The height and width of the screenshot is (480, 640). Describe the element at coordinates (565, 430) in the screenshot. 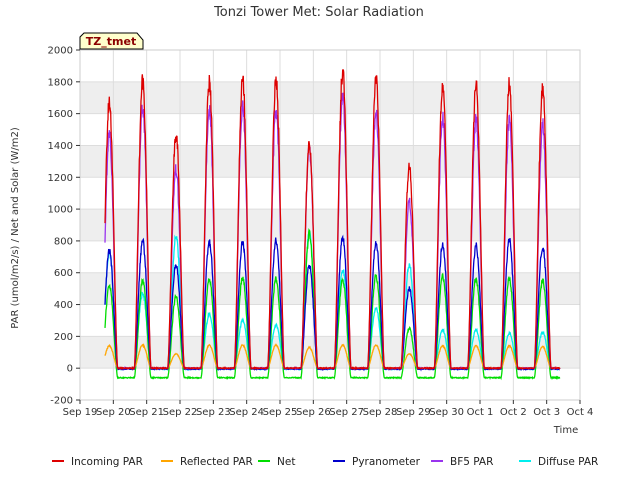

I see `x-axis-title: Time` at that location.